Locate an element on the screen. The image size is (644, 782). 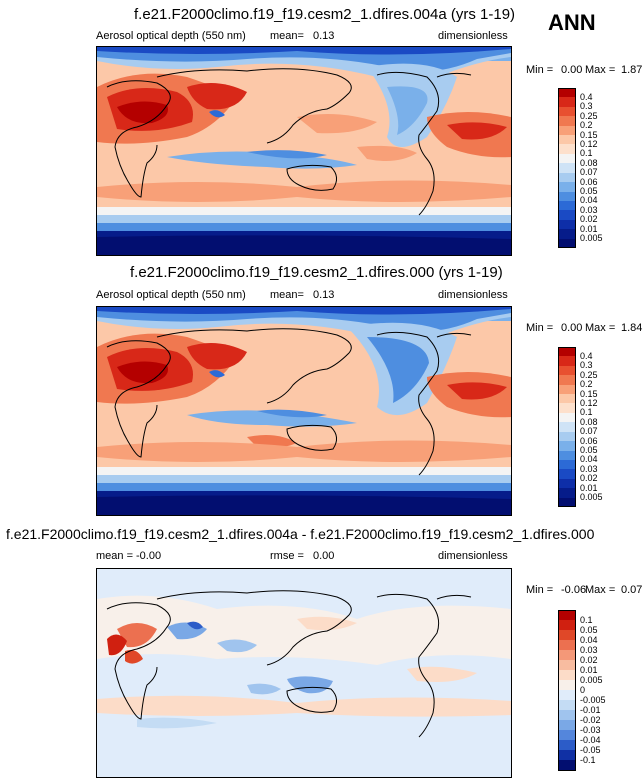
colorbar-tick-label: 0 is located at coordinates (583, 689).